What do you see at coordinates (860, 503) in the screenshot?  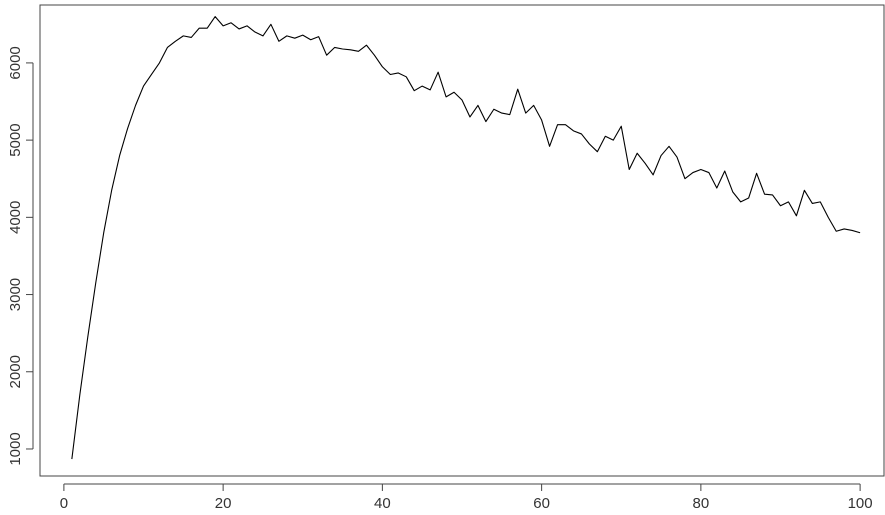 I see `x-tick-label: 100` at bounding box center [860, 503].